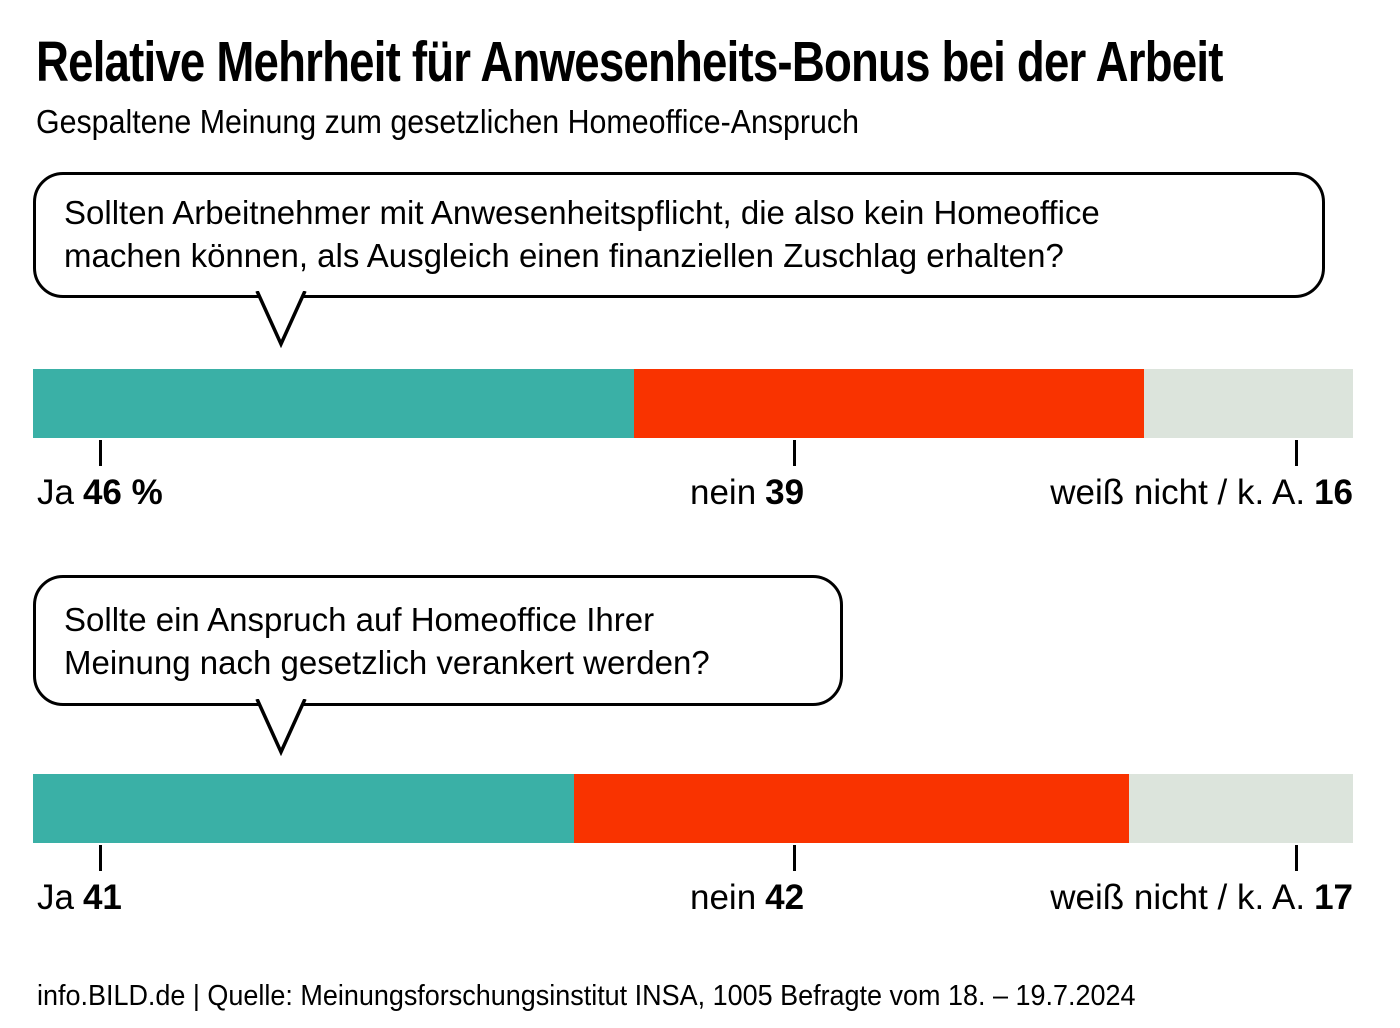 This screenshot has height=1028, width=1400. I want to click on bar-1-segment-ja, so click(334, 403).